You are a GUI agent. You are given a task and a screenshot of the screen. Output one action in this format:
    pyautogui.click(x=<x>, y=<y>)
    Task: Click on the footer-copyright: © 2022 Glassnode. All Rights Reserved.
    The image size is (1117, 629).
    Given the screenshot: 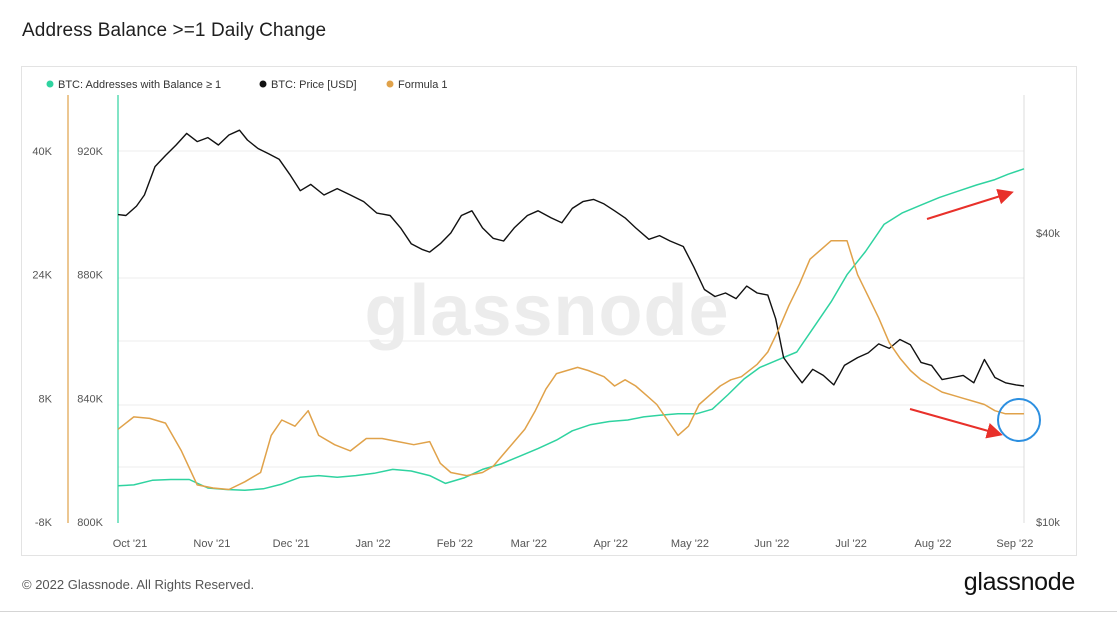 What is the action you would take?
    pyautogui.click(x=138, y=584)
    